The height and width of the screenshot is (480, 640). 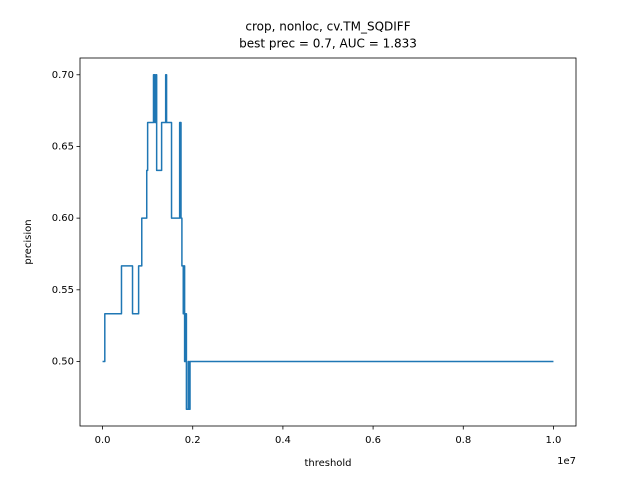 I want to click on y-tick-label: 0.60, so click(x=63, y=218).